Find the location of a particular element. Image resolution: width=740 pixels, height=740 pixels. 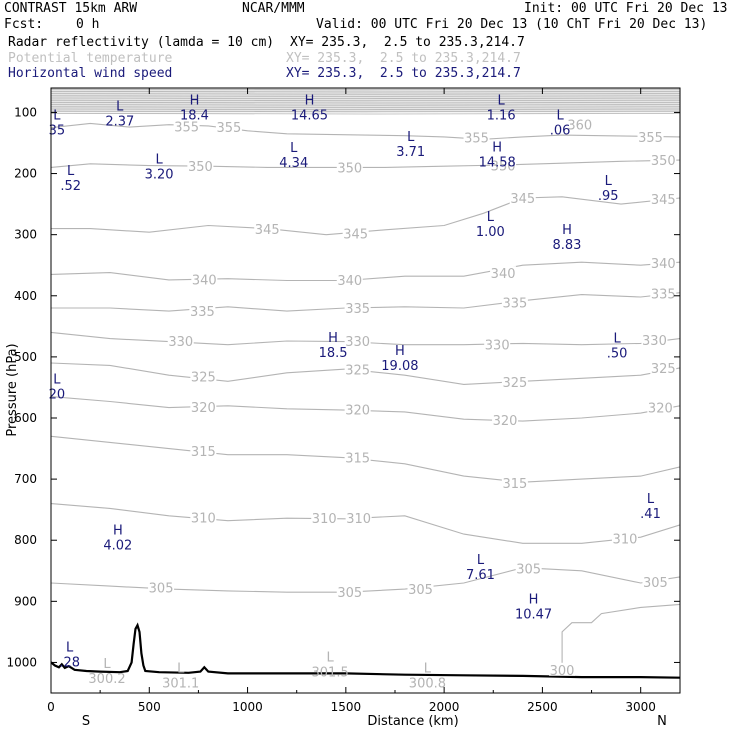

theta-label: 320 is located at coordinates (660, 409).